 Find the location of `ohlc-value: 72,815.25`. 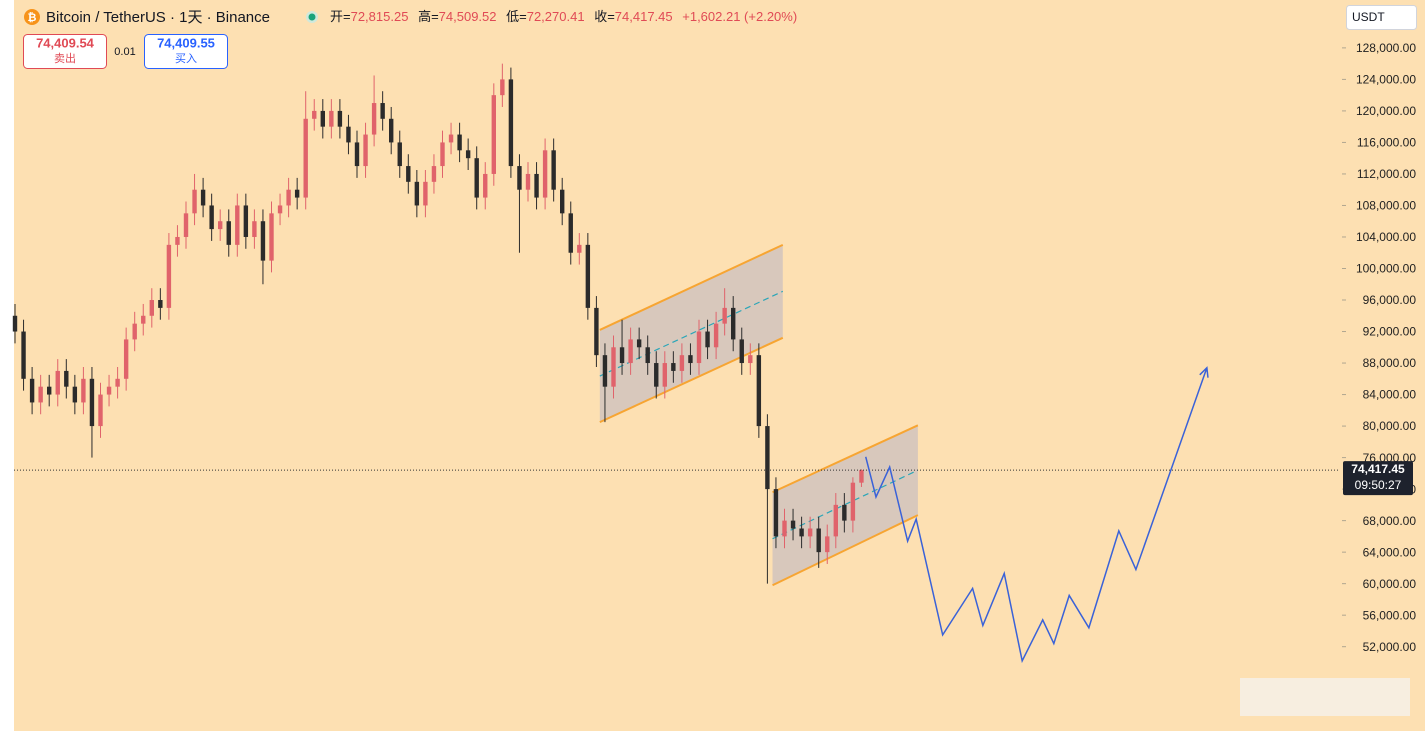

ohlc-value: 72,815.25 is located at coordinates (380, 16).